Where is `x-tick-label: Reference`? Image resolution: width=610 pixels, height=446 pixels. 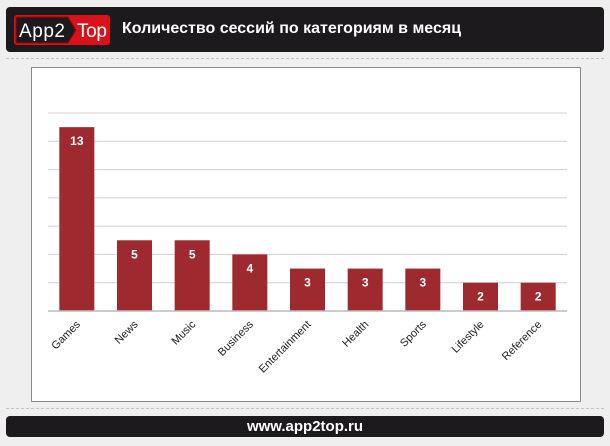 x-tick-label: Reference is located at coordinates (522, 341).